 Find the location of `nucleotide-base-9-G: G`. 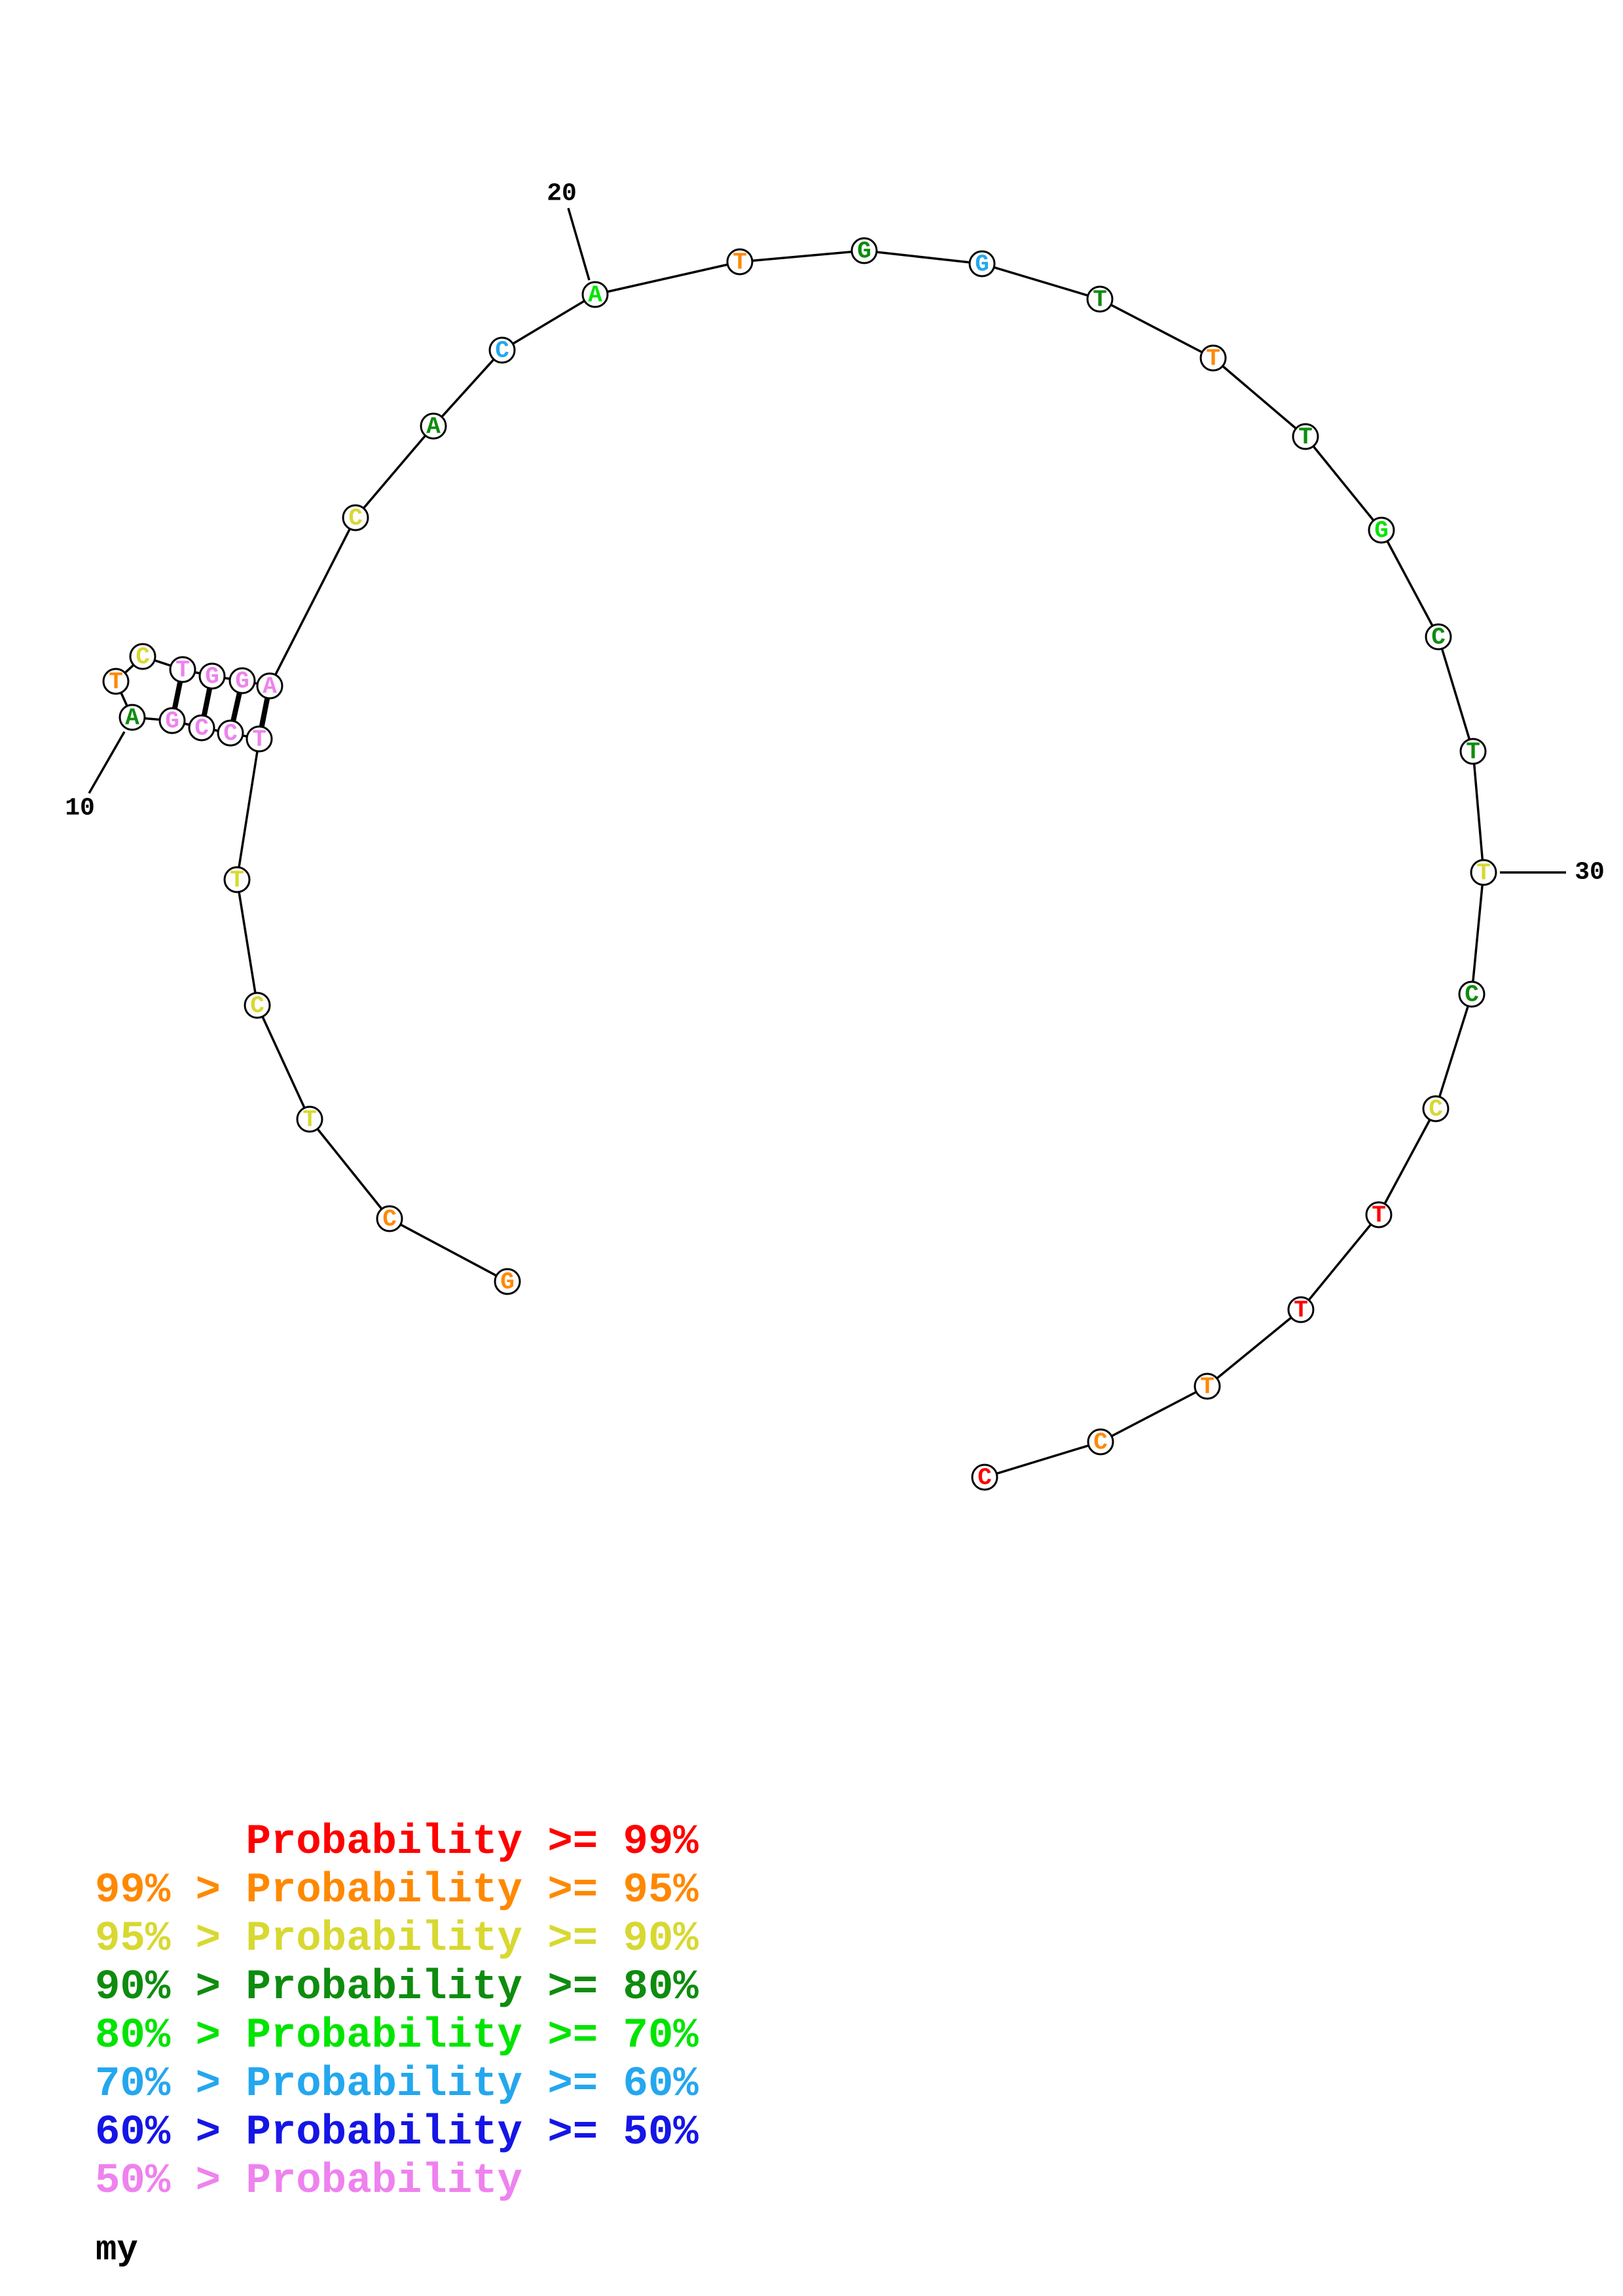

nucleotide-base-9-G: G is located at coordinates (172, 721).